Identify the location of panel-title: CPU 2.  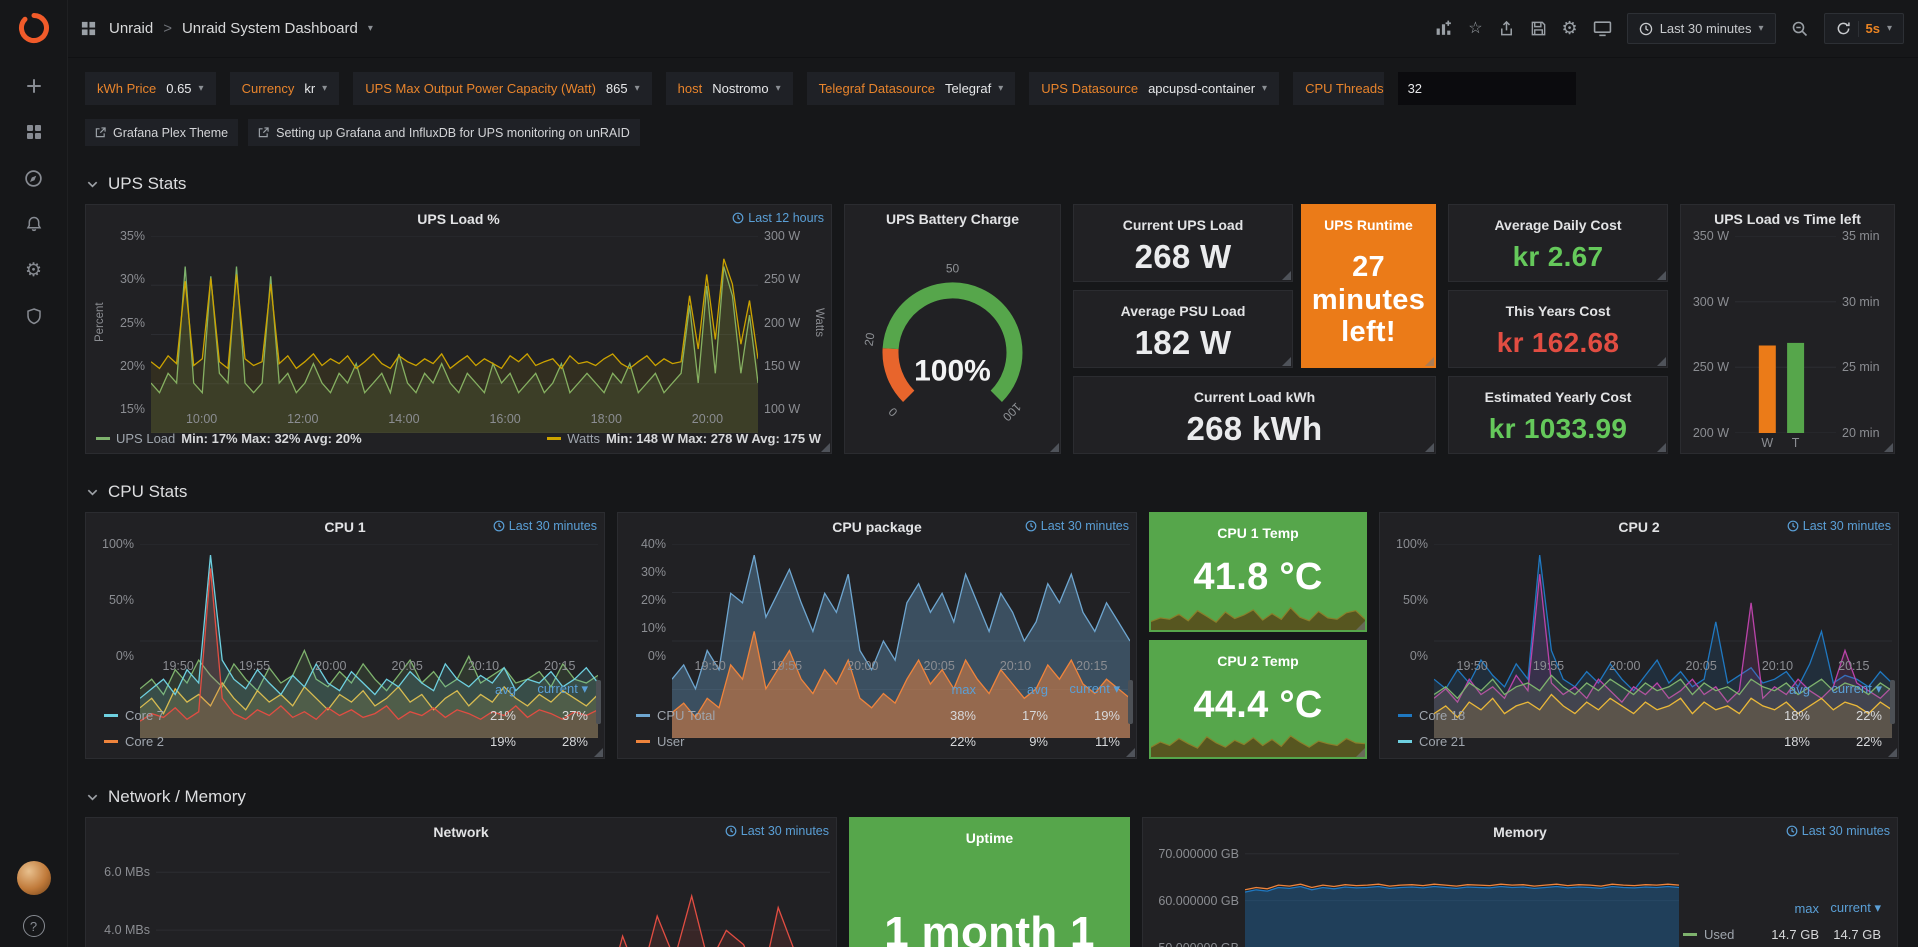
(1639, 526).